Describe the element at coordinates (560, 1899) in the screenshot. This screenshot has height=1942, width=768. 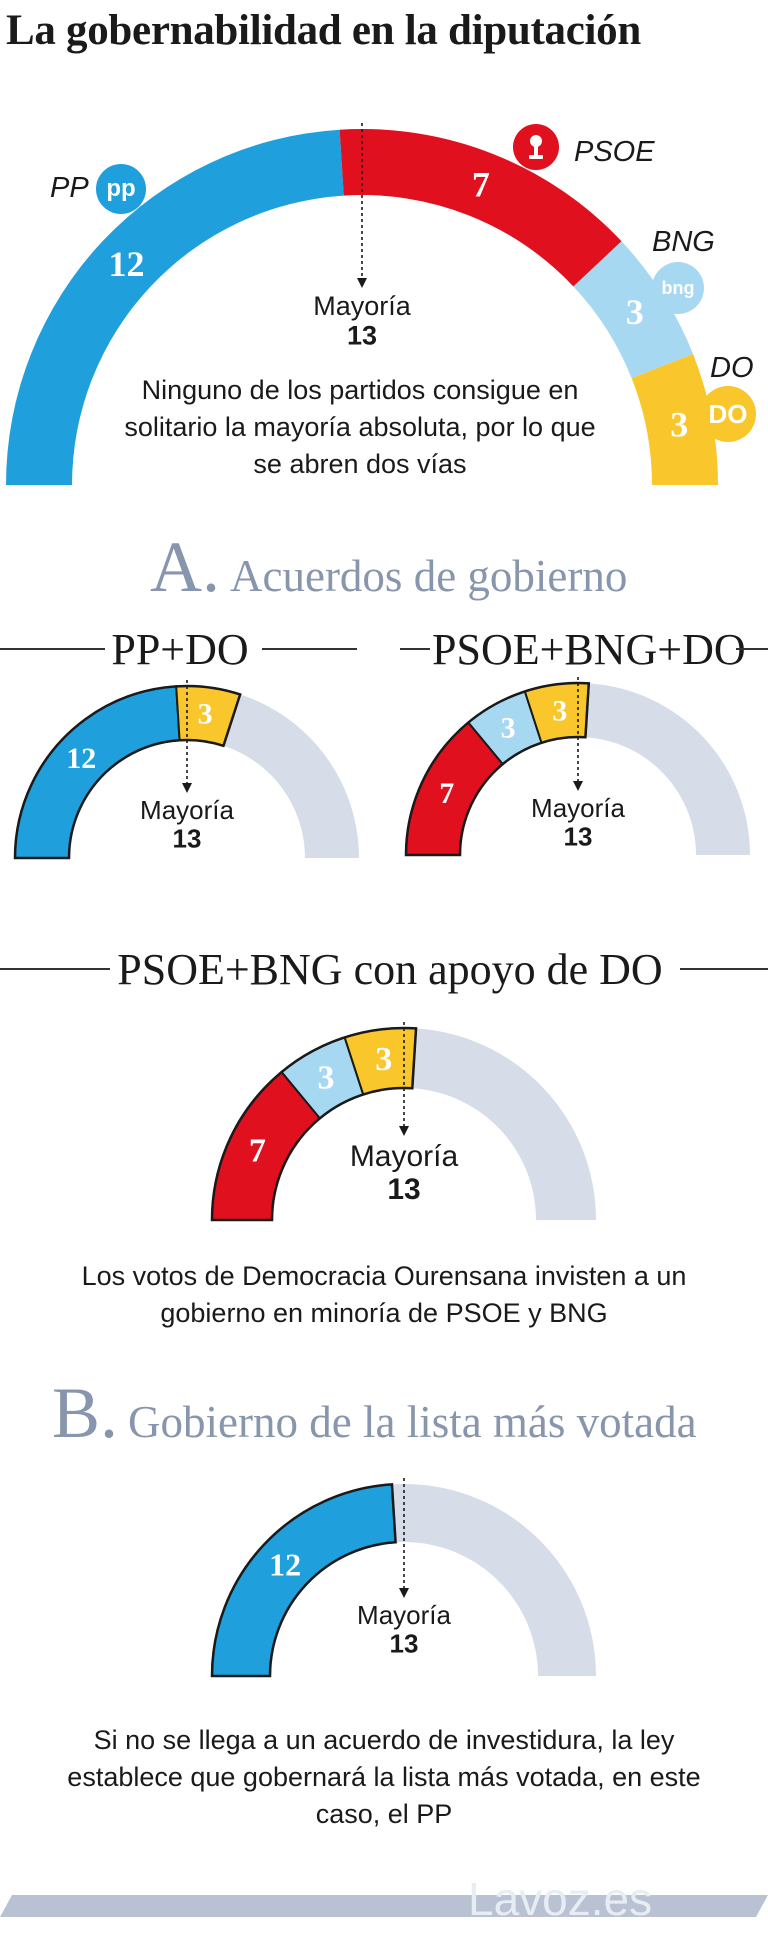
I see `footer-brand: Lavoz.es` at that location.